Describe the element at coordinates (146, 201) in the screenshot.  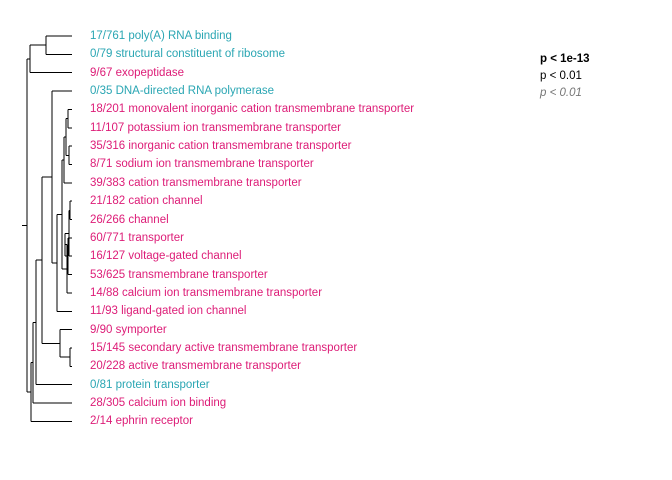
I see `term-label: 21/182 cation channel` at that location.